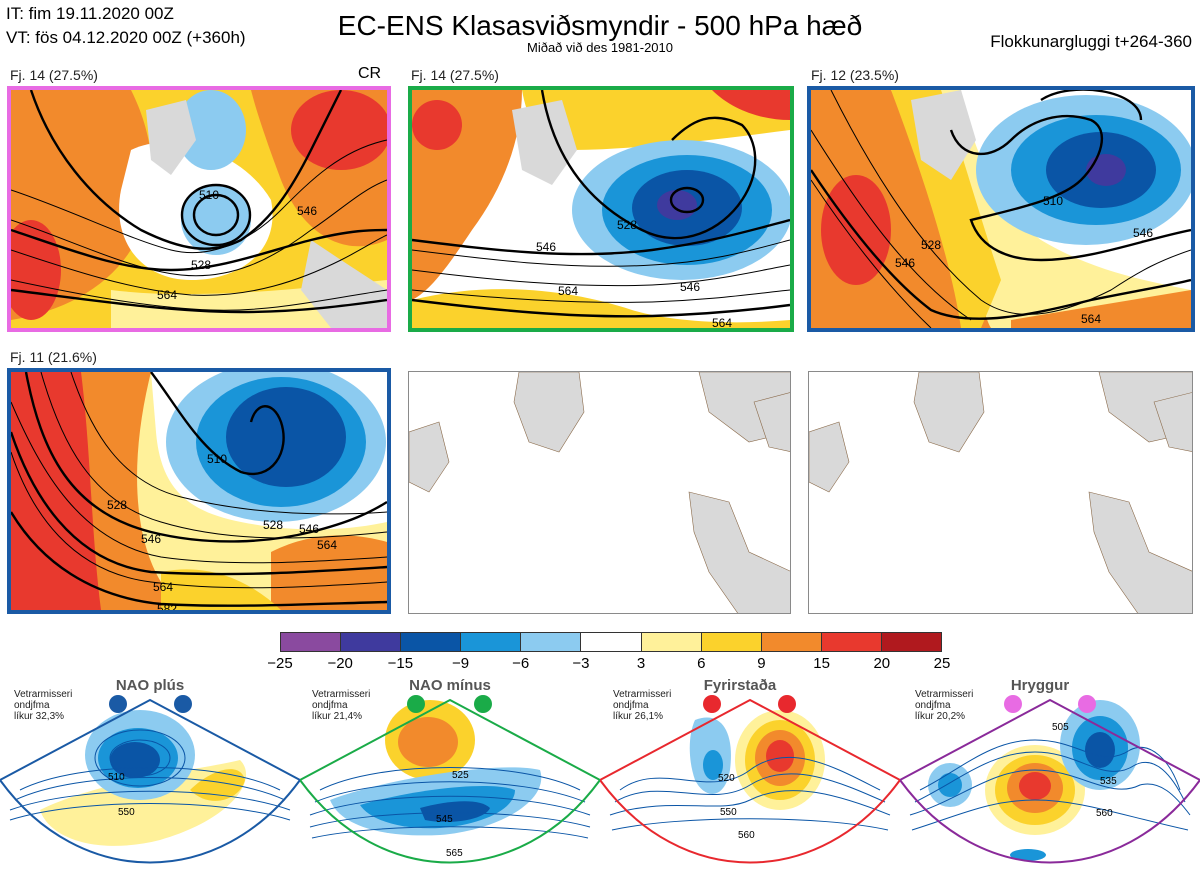 Image resolution: width=1200 pixels, height=876 pixels. What do you see at coordinates (882, 663) in the screenshot?
I see `colorbar-tick-label: 20` at bounding box center [882, 663].